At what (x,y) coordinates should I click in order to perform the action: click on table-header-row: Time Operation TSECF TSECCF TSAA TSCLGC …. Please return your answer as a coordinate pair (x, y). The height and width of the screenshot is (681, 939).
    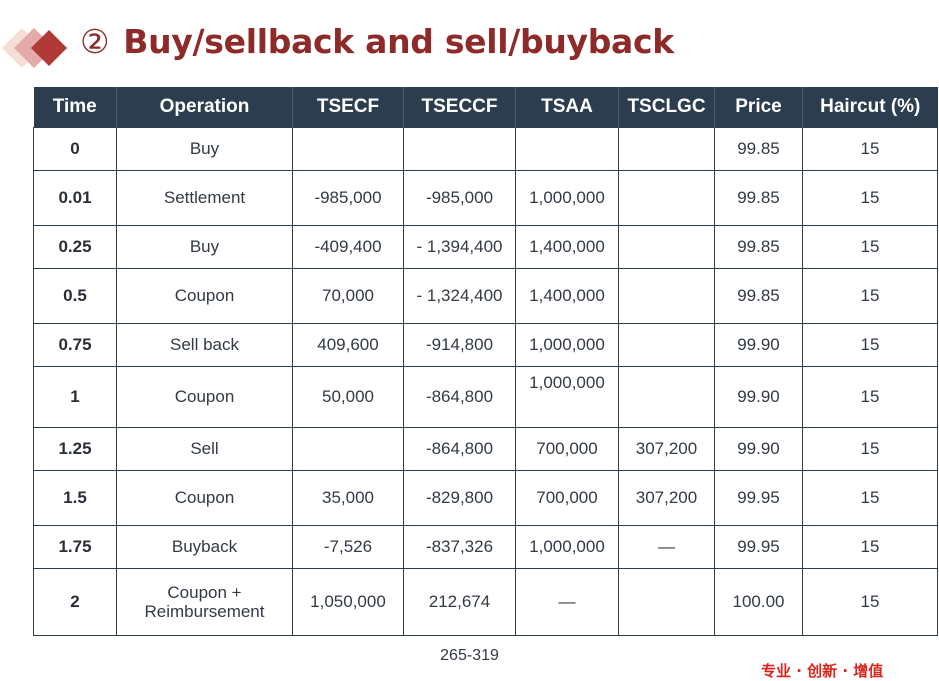
    Looking at the image, I should click on (485, 107).